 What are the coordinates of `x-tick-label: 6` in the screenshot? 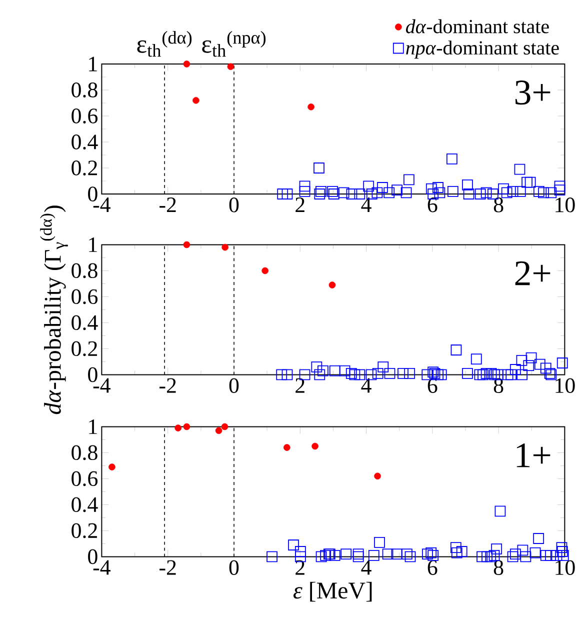 It's located at (433, 567).